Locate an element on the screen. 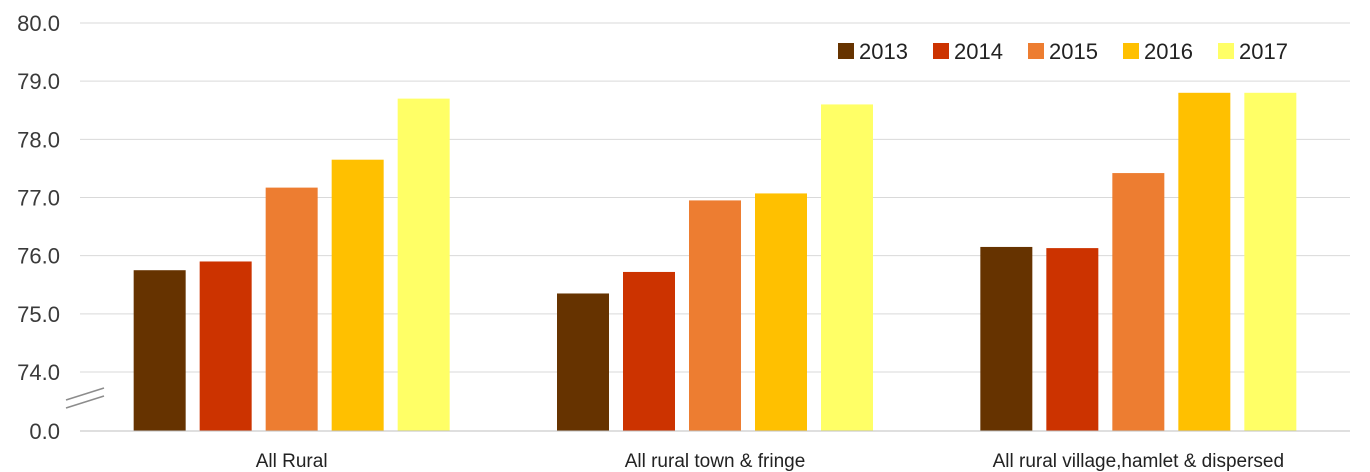 This screenshot has width=1370, height=472. x-category-label: All rural village,hamlet & dispersed is located at coordinates (1138, 461).